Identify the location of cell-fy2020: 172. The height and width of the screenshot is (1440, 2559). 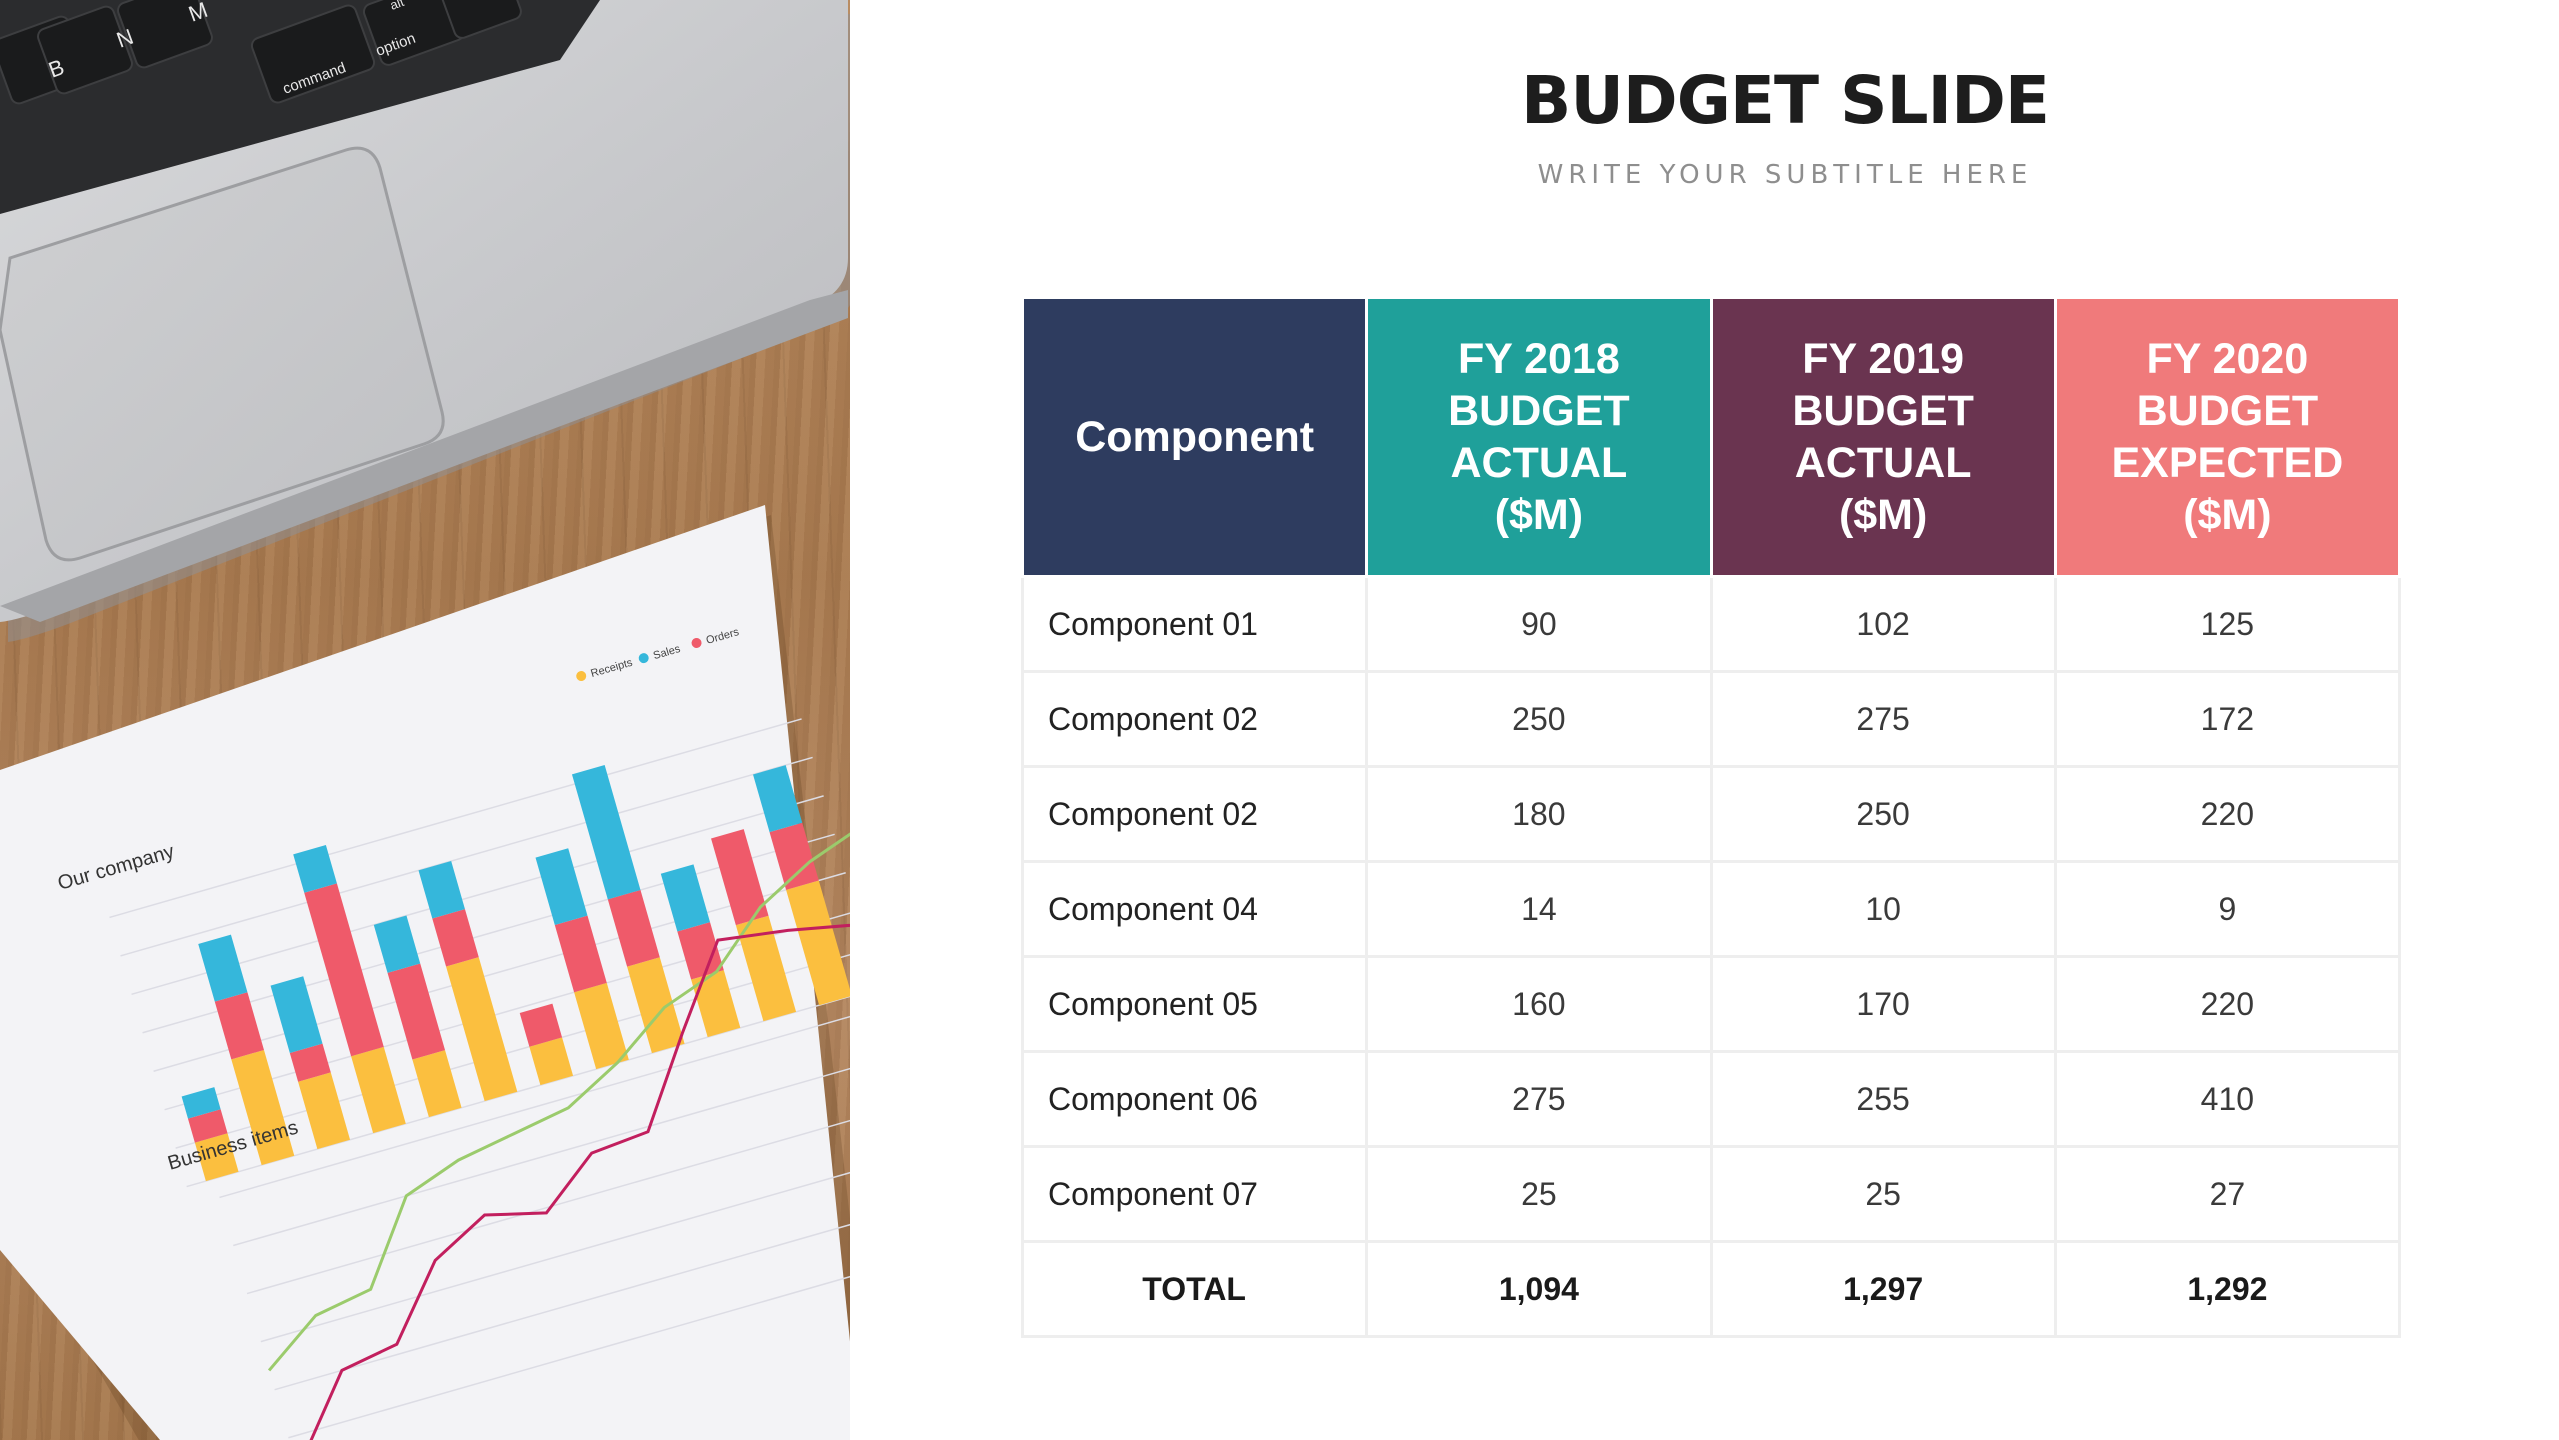
(2227, 719).